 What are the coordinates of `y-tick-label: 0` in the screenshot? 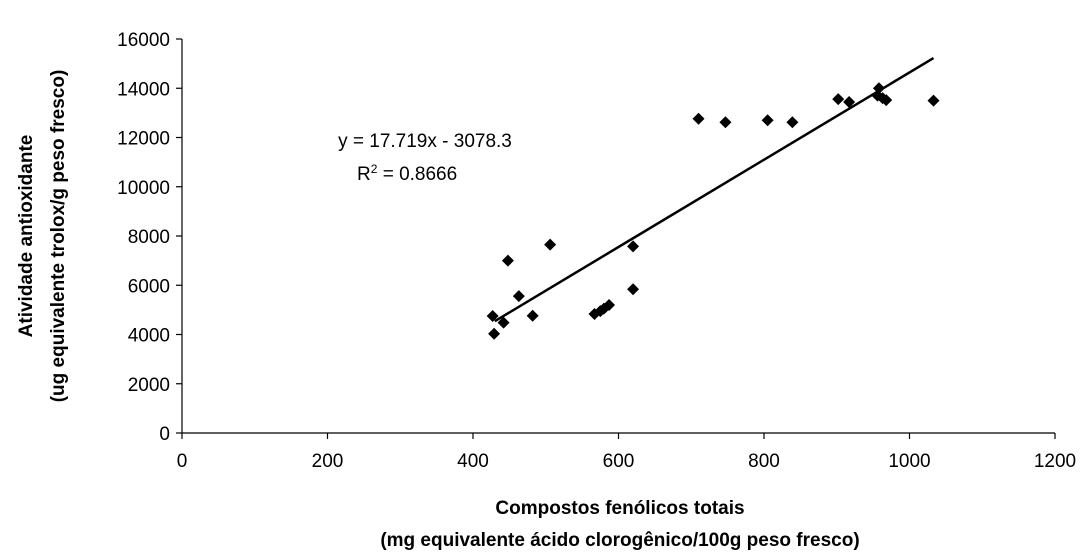 It's located at (164, 434).